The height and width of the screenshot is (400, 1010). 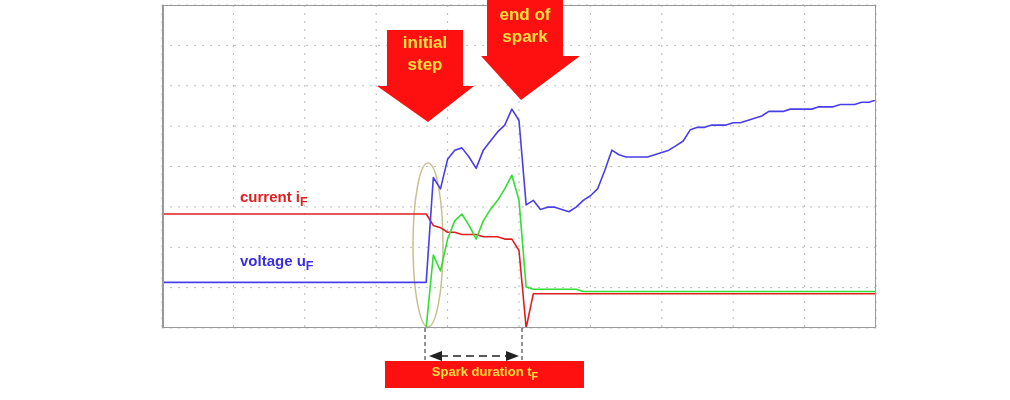 What do you see at coordinates (525, 26) in the screenshot?
I see `text: end of spark` at bounding box center [525, 26].